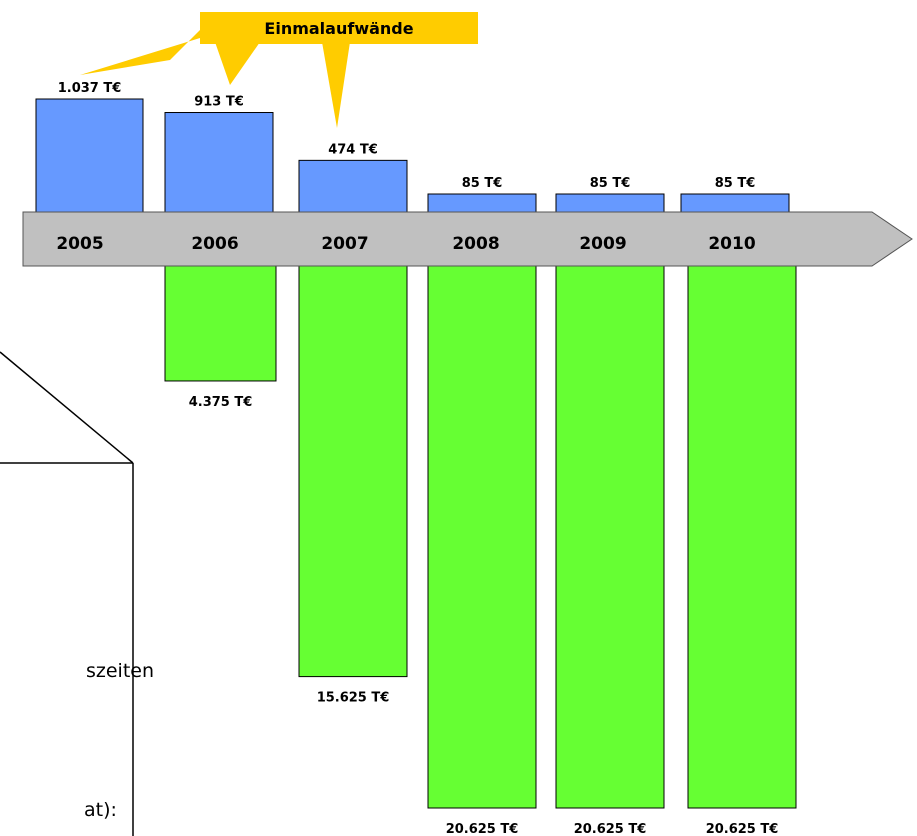  I want to click on one-time-cost-bar-2006, so click(219, 162).